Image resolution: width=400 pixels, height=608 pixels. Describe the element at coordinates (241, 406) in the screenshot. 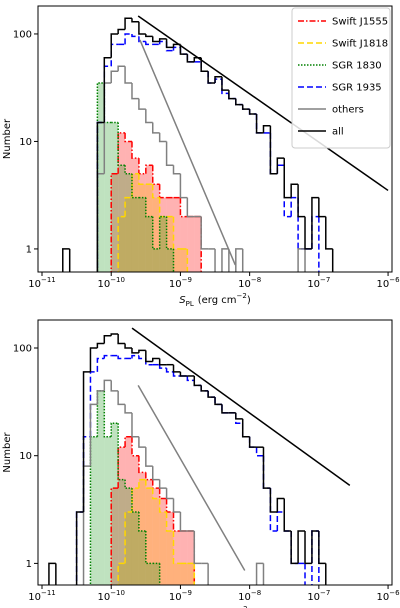

I see `fit-line` at that location.